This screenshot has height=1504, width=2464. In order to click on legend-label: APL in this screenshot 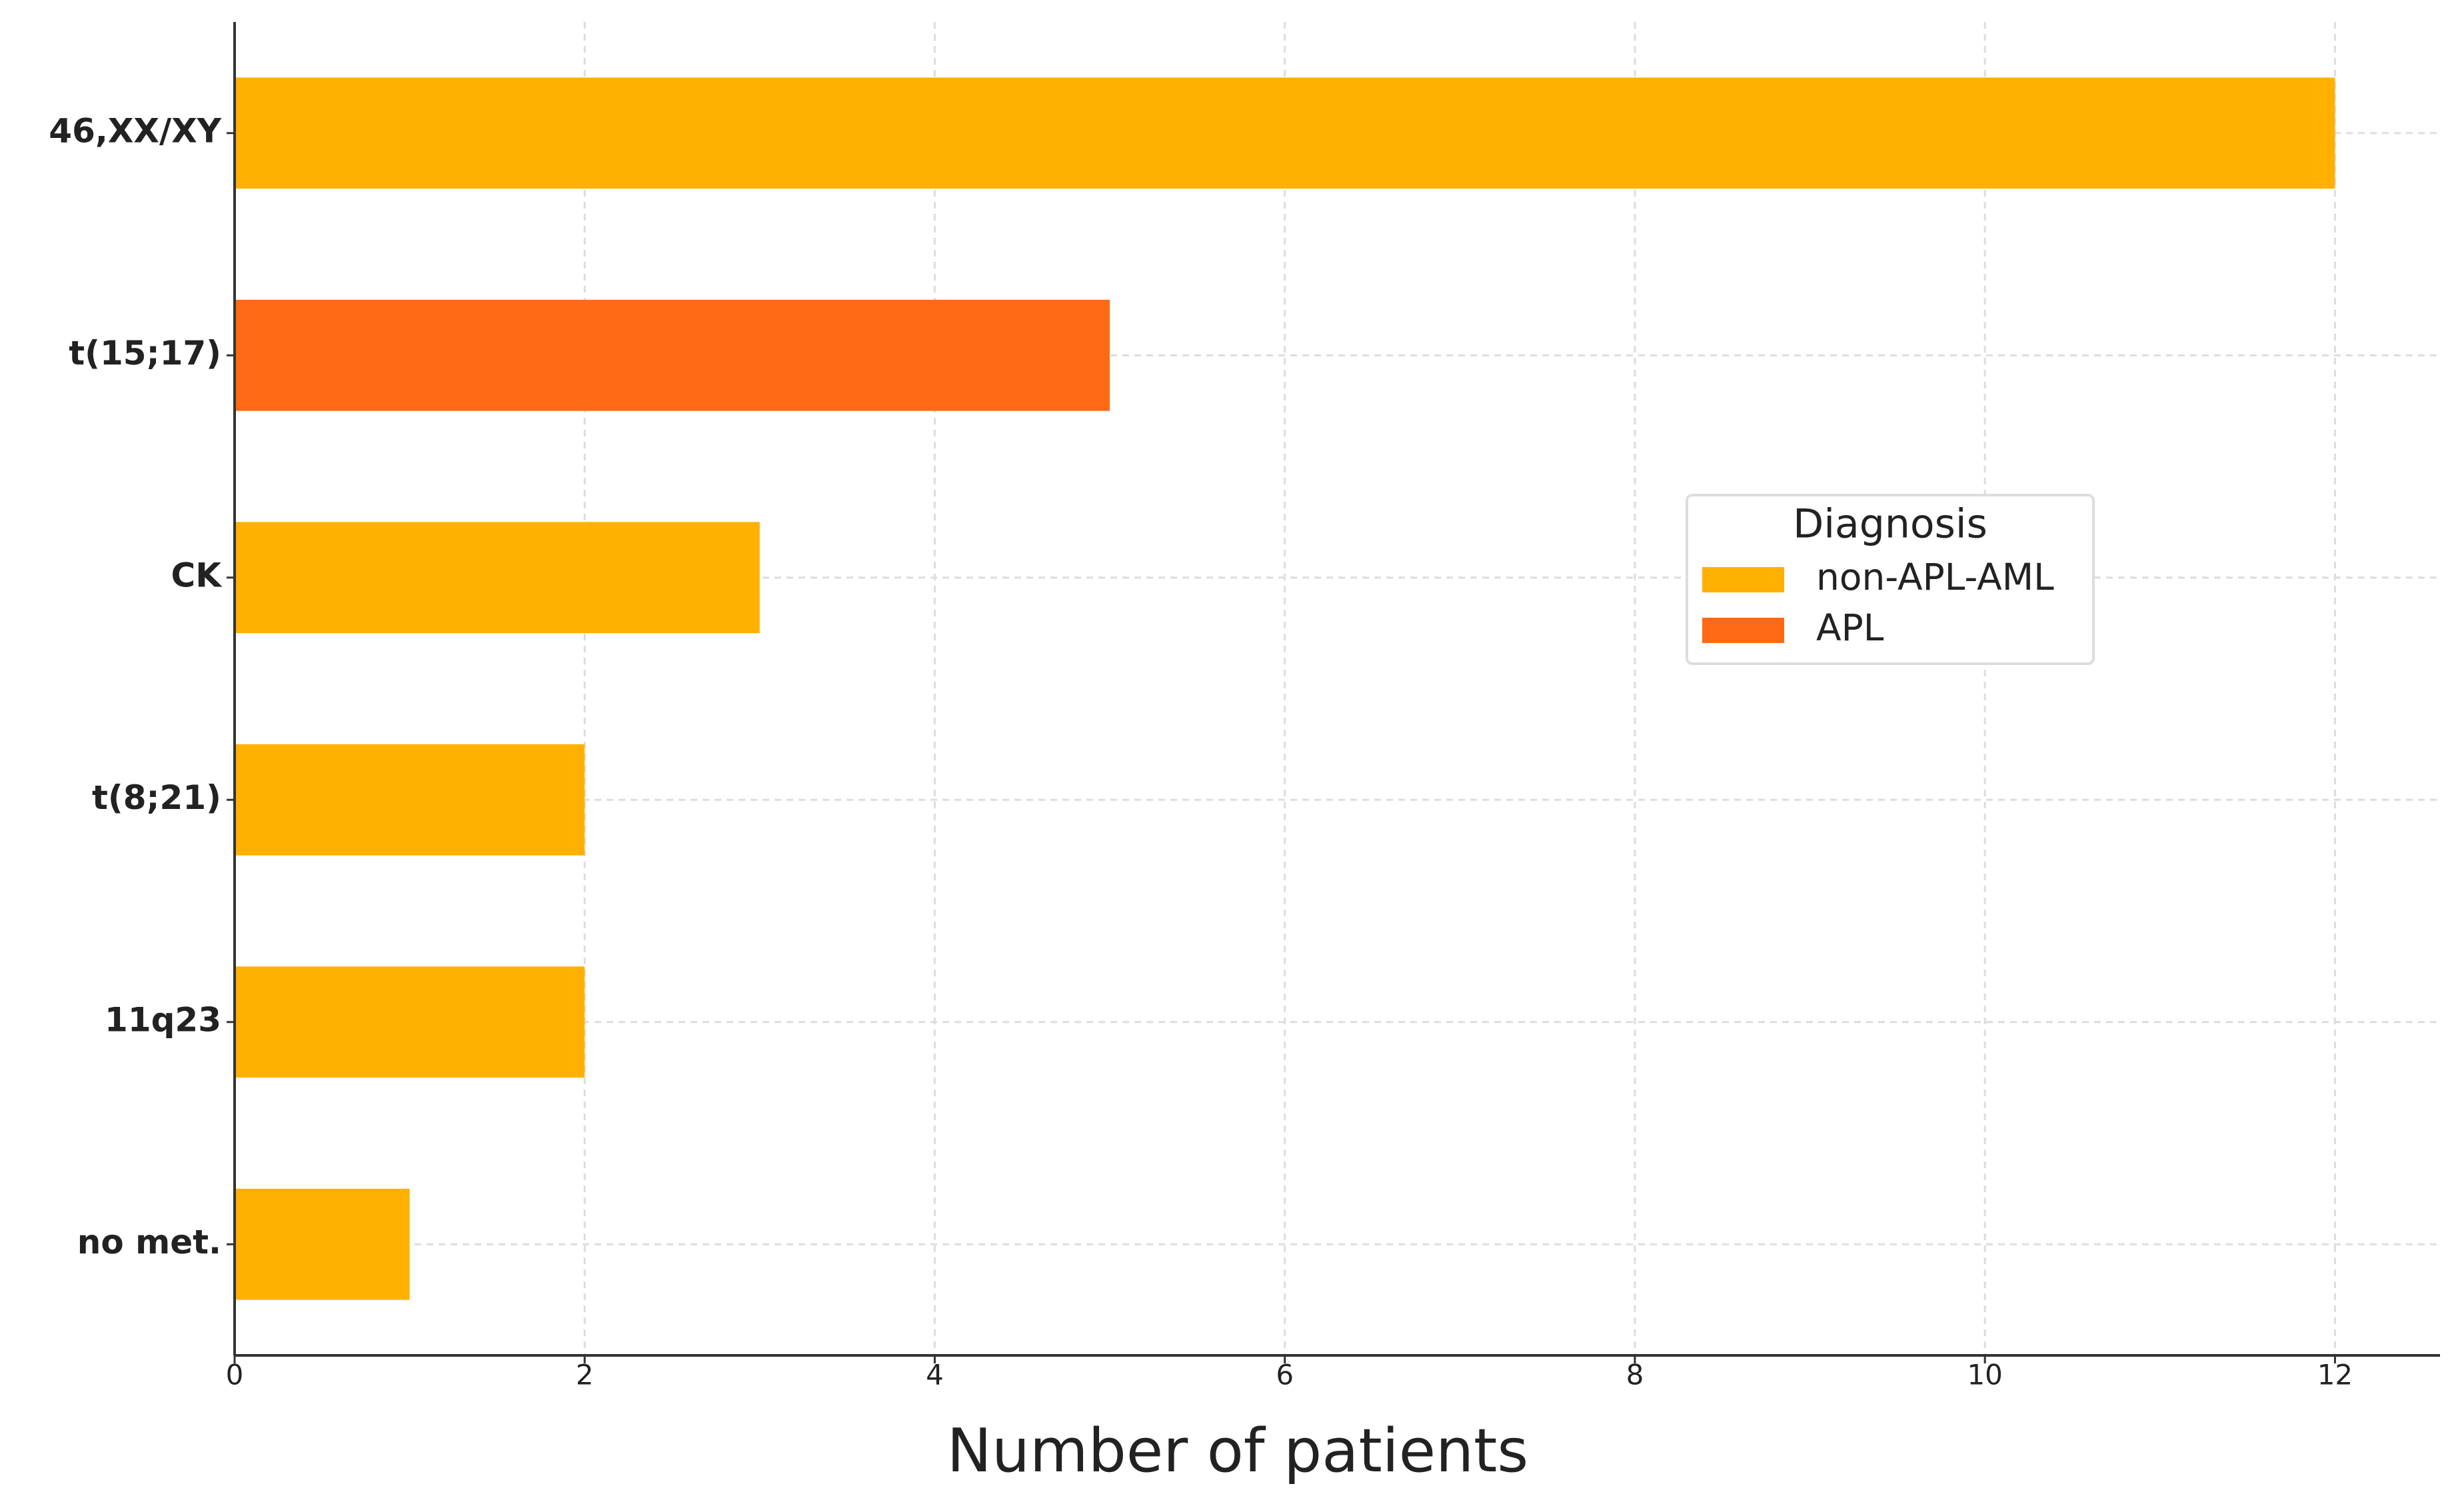, I will do `click(1850, 627)`.